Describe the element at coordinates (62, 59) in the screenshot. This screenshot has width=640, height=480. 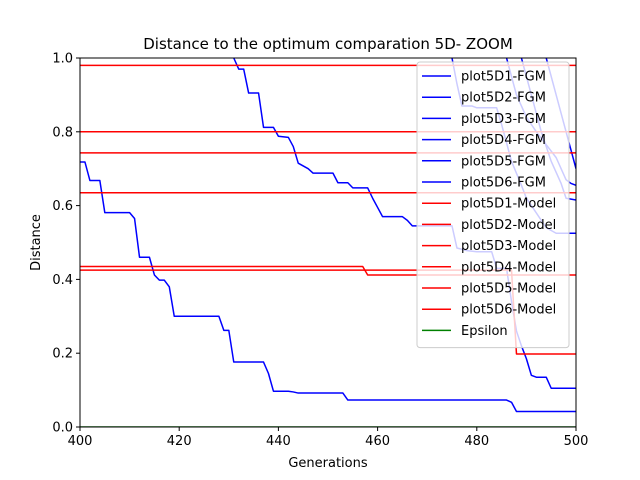
I see `y-tick-label: 1.0` at that location.